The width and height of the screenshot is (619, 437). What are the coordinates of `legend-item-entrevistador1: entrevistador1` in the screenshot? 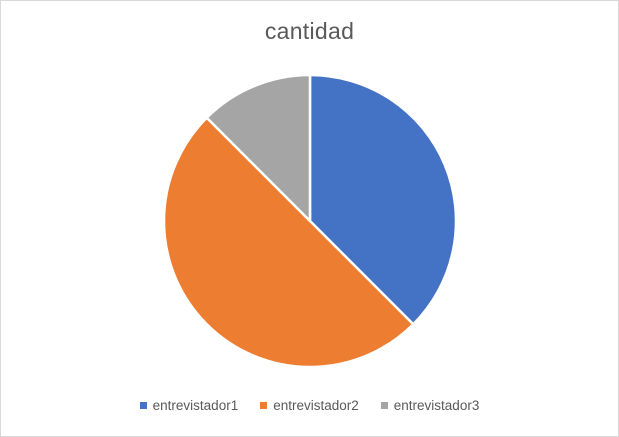 It's located at (189, 405).